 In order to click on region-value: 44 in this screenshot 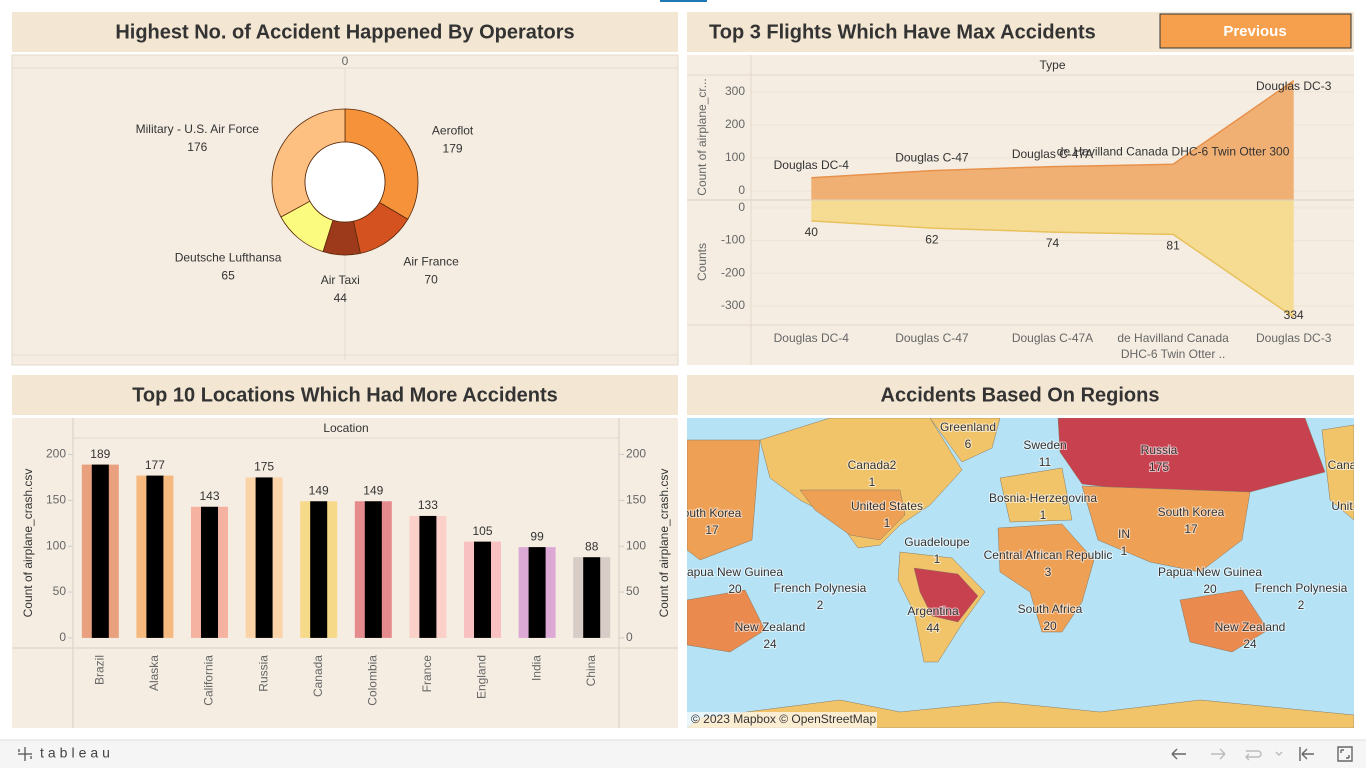, I will do `click(933, 628)`.